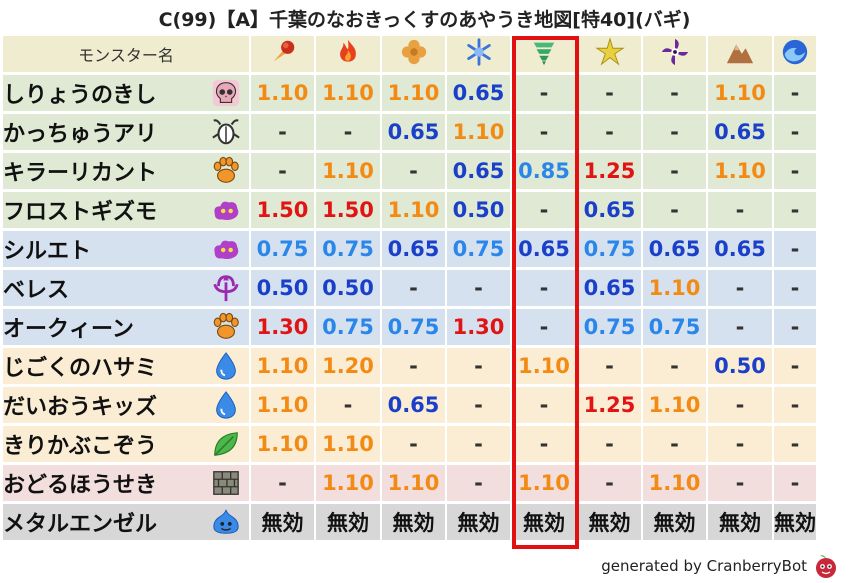  I want to click on purple-cloud-icon, so click(226, 249).